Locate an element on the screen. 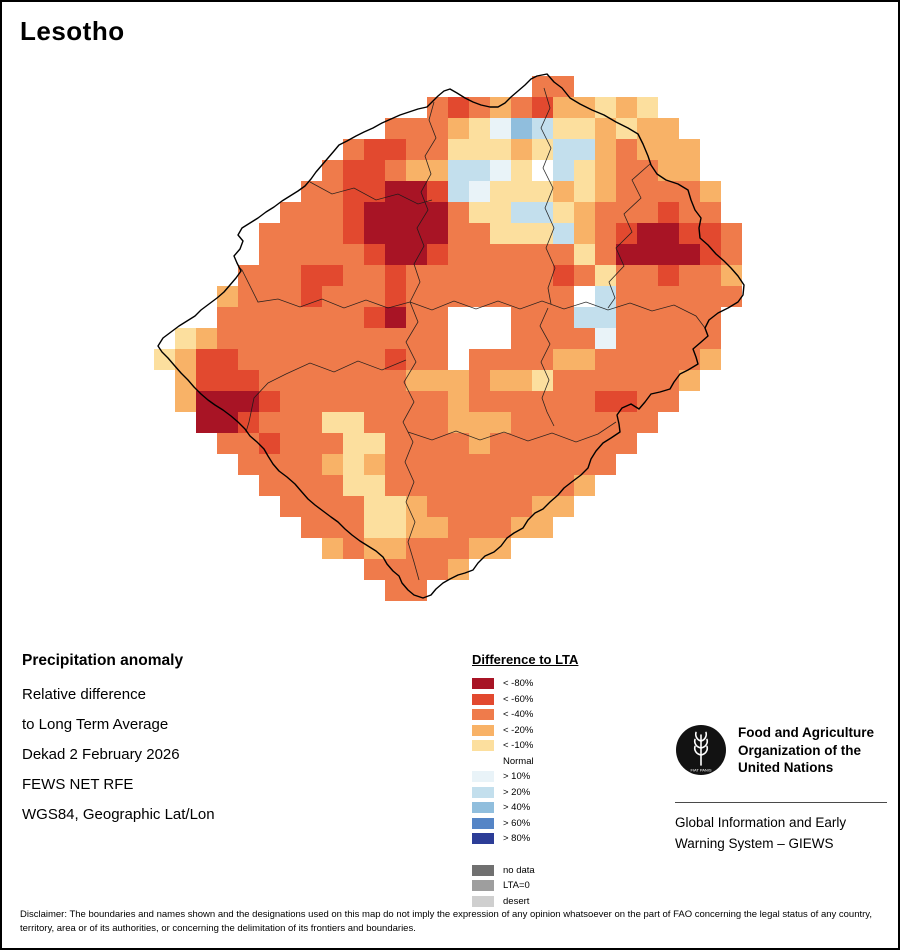 This screenshot has height=950, width=900. legend-item: LTA=0 is located at coordinates (547, 886).